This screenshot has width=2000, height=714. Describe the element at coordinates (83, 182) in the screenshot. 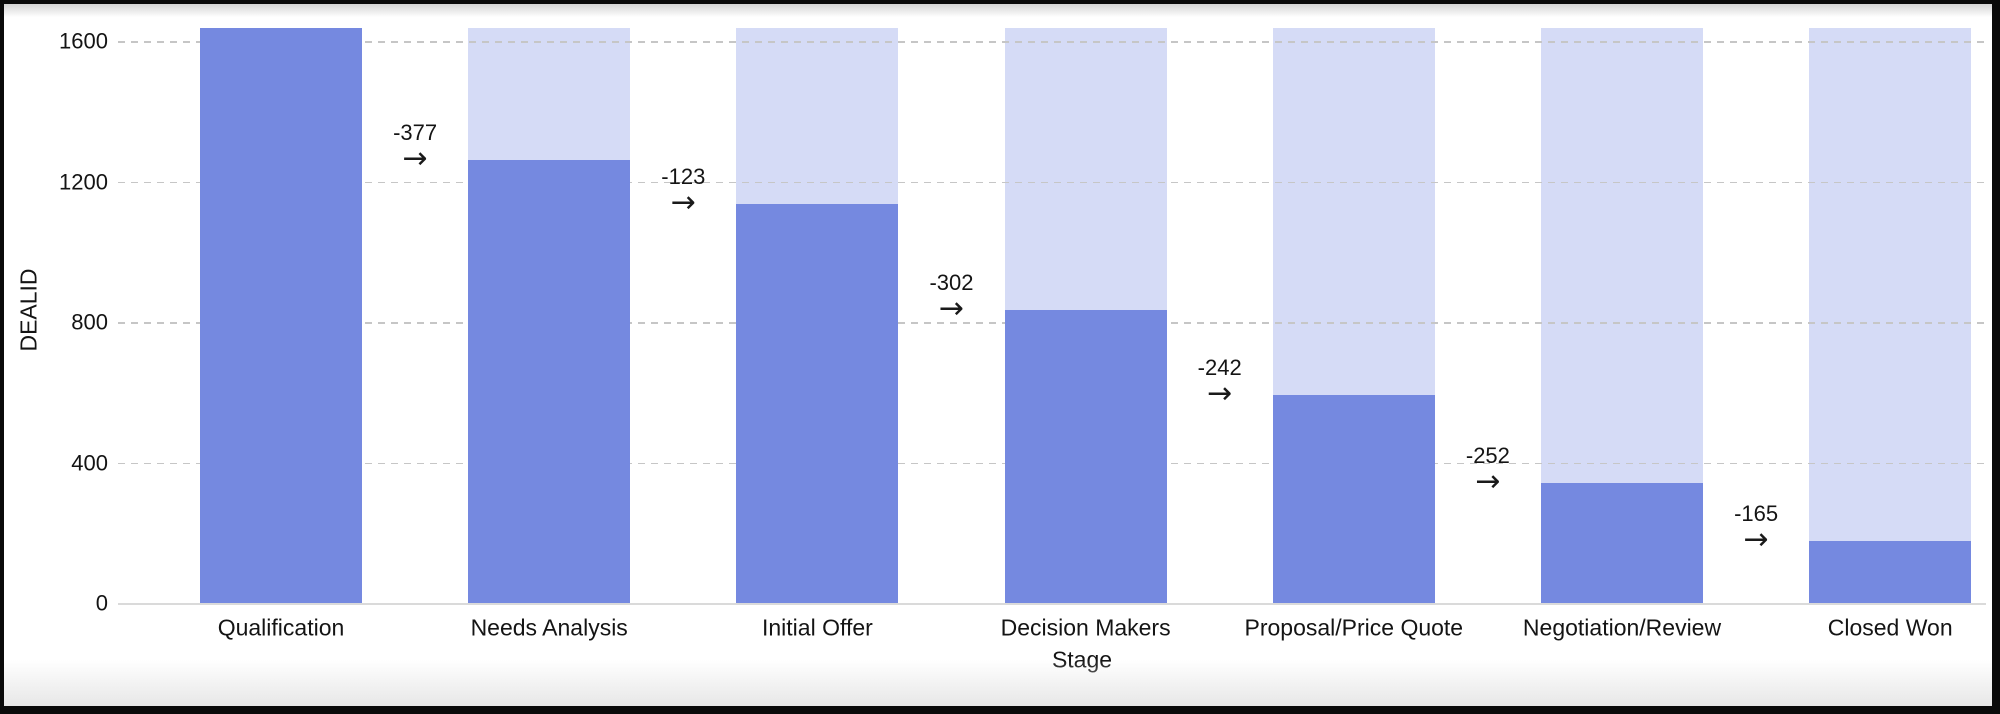

I see `y-tick-label: 1200` at that location.